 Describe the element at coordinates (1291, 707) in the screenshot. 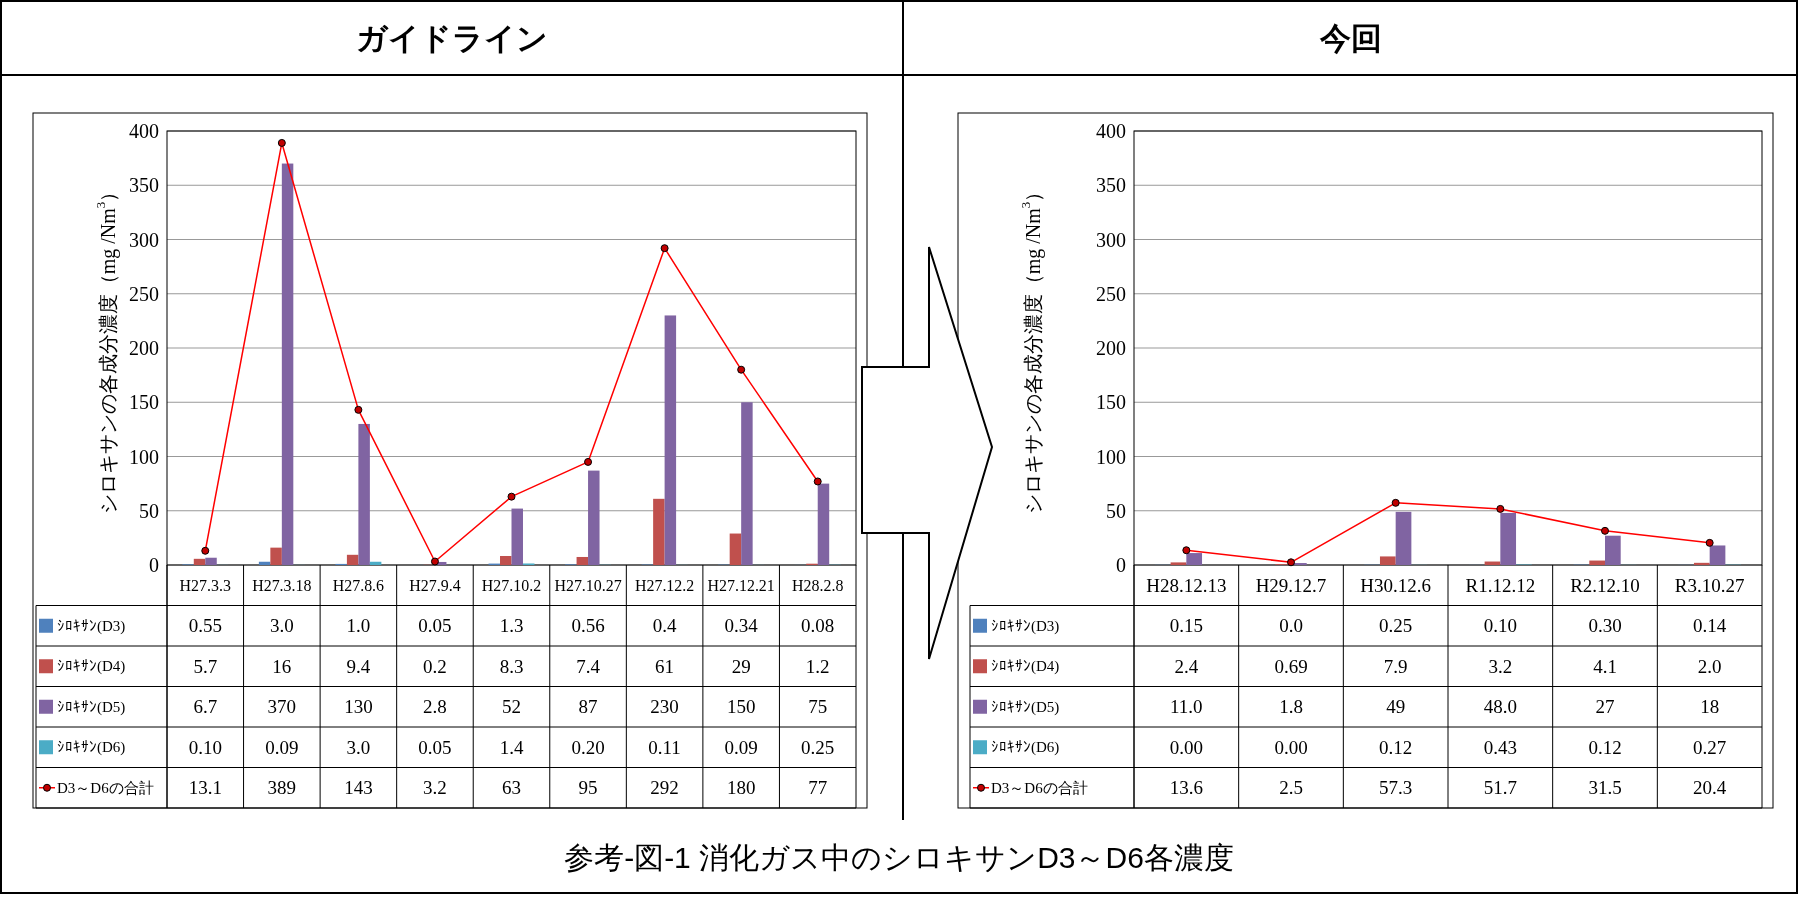

I see `data-label: 1.8` at that location.